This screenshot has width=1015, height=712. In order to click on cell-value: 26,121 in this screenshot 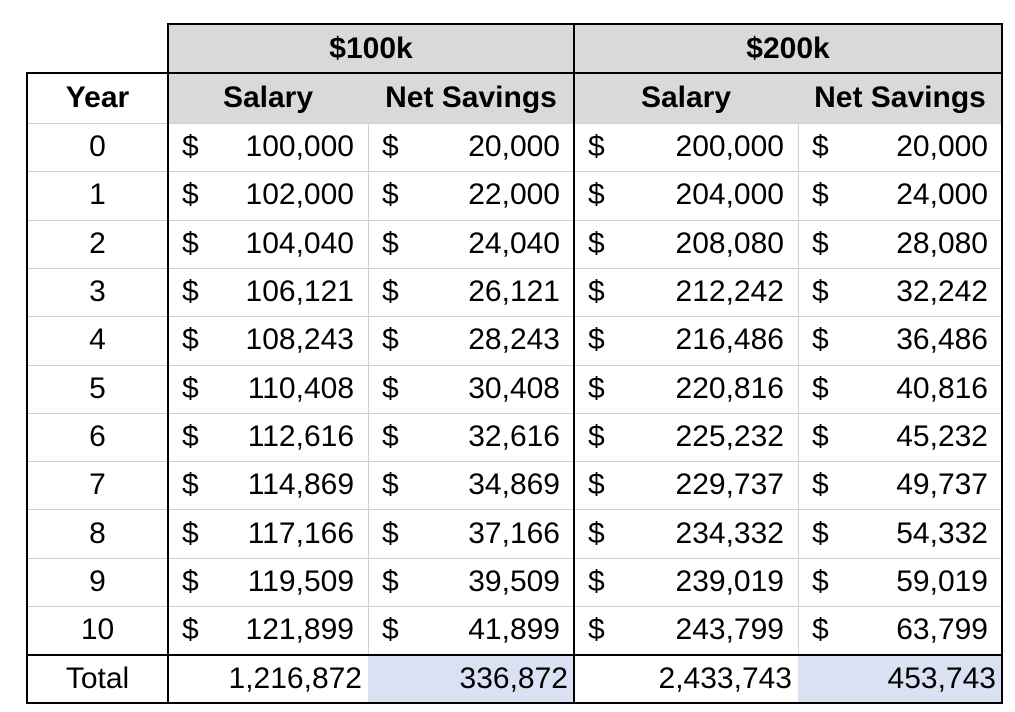, I will do `click(514, 292)`.